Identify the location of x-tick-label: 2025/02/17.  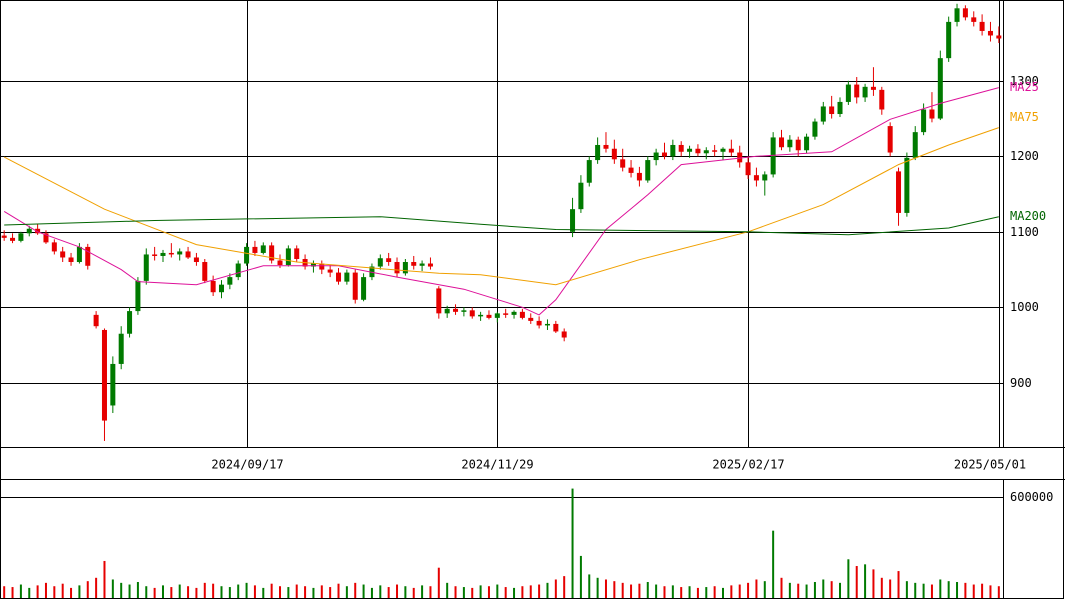
(748, 465).